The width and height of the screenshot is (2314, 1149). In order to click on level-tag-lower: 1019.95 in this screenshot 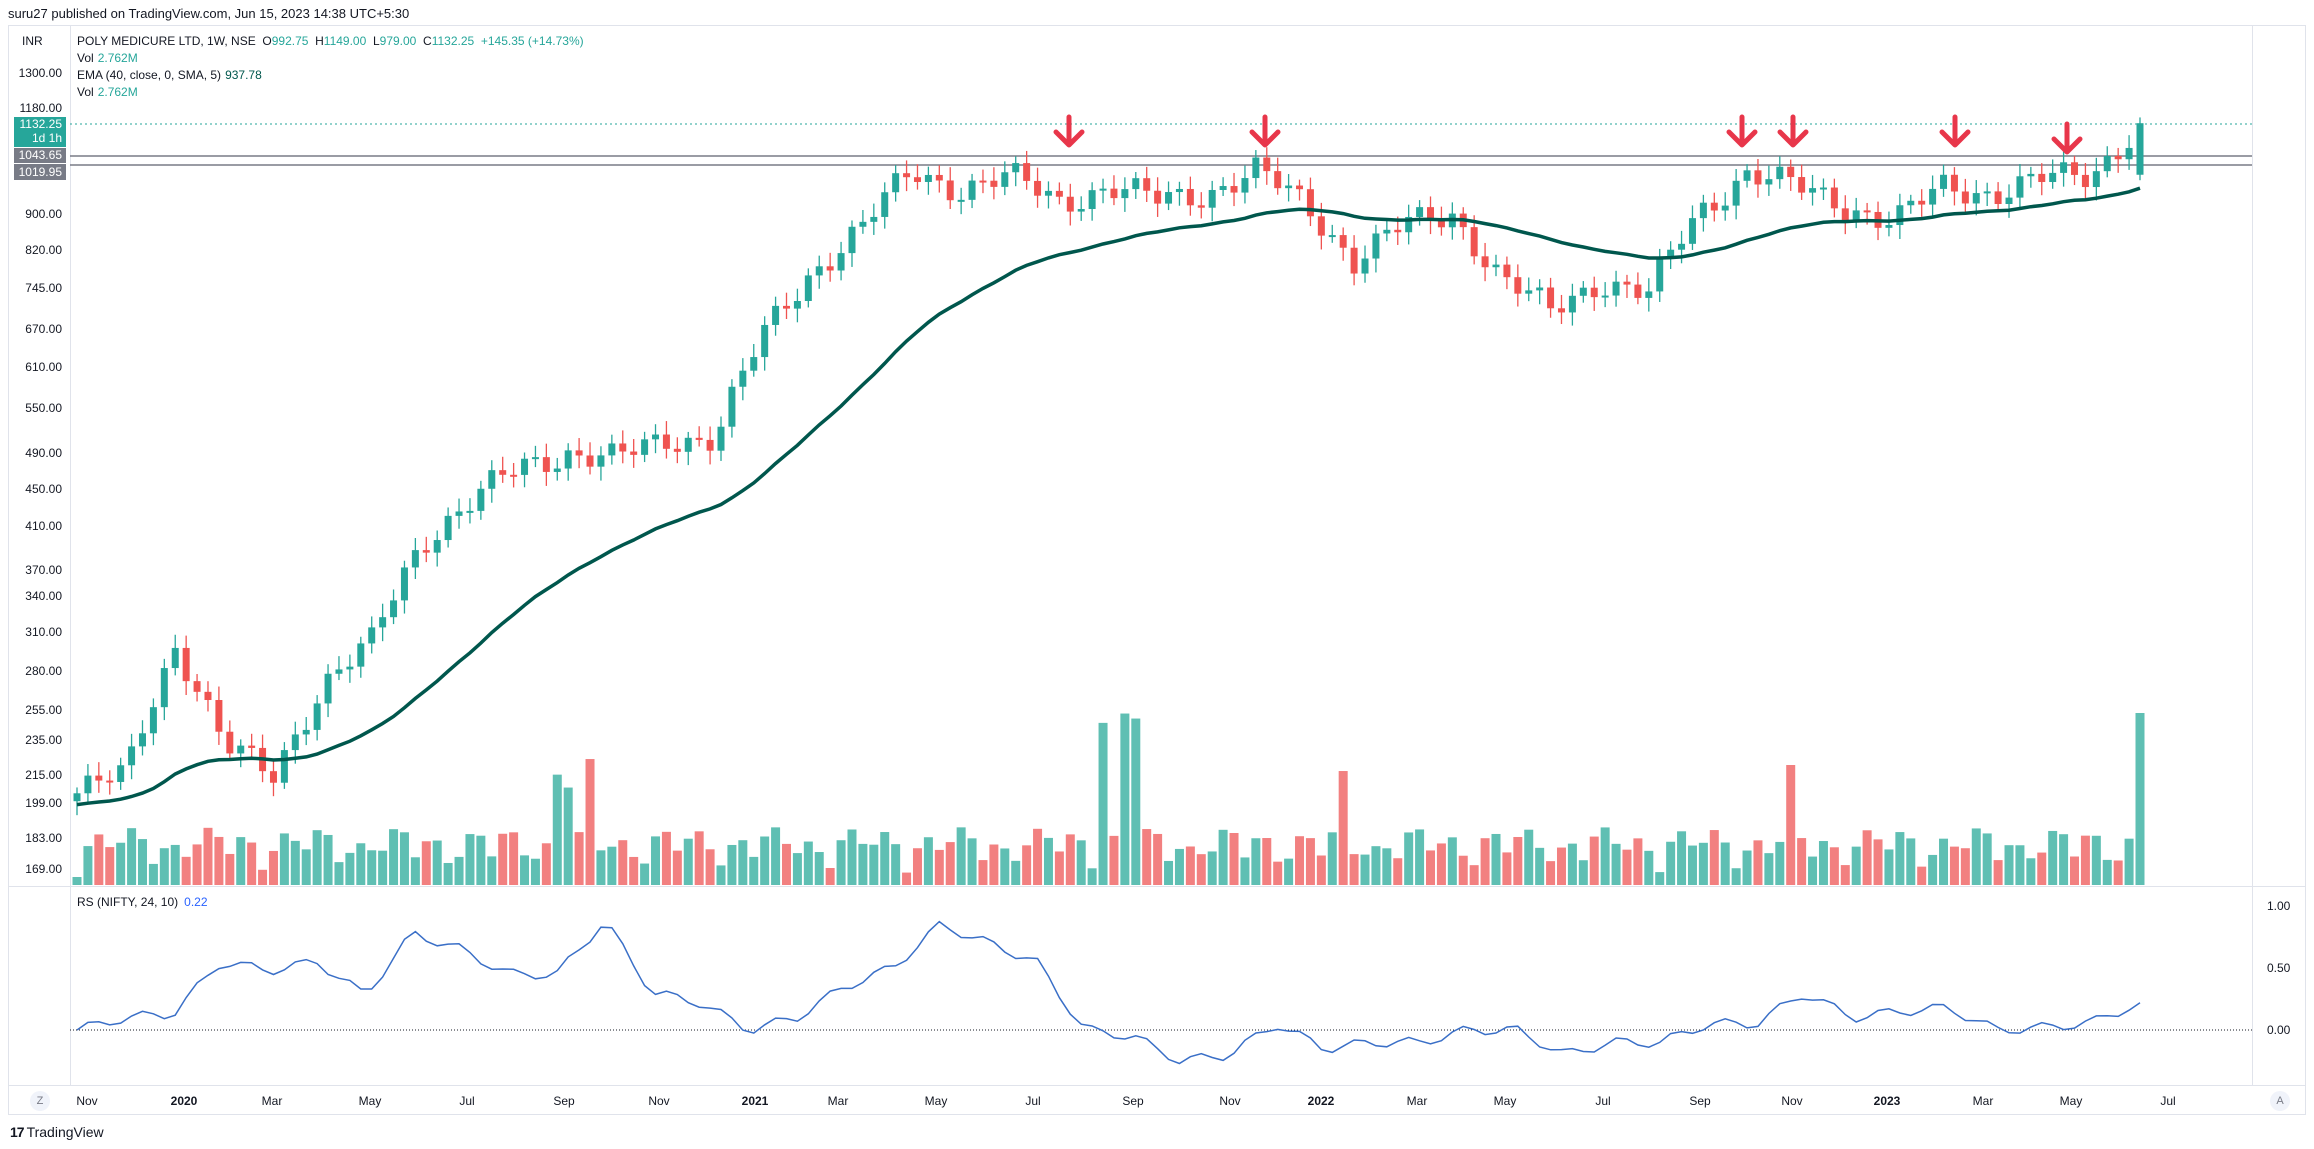, I will do `click(40, 172)`.